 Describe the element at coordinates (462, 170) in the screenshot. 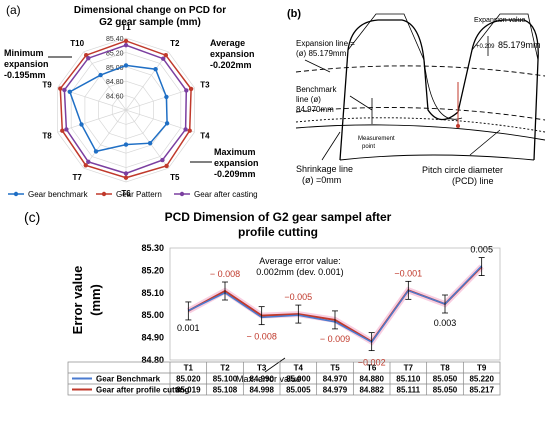

I see `pcd-label-1: Pitch circle diameter` at that location.